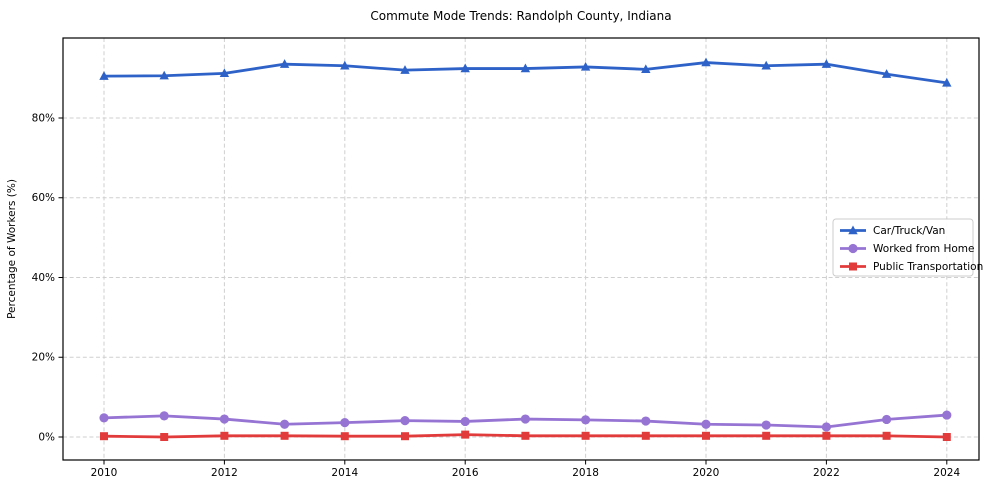  What do you see at coordinates (465, 473) in the screenshot?
I see `x-tick-label: 2016` at bounding box center [465, 473].